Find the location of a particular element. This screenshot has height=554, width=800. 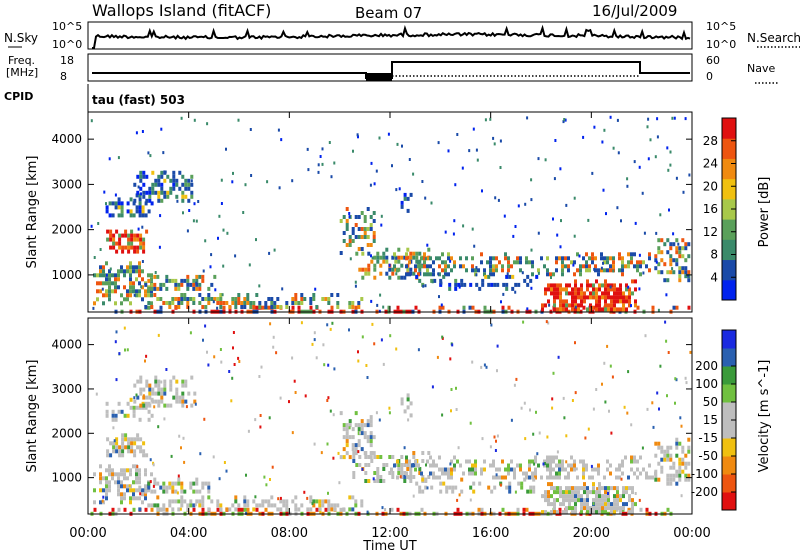

colorbar-tick-label: 50 is located at coordinates (710, 402).